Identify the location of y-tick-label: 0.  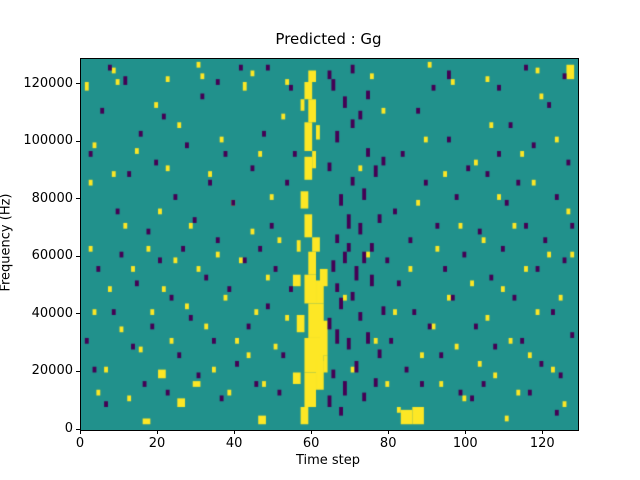
(68, 428).